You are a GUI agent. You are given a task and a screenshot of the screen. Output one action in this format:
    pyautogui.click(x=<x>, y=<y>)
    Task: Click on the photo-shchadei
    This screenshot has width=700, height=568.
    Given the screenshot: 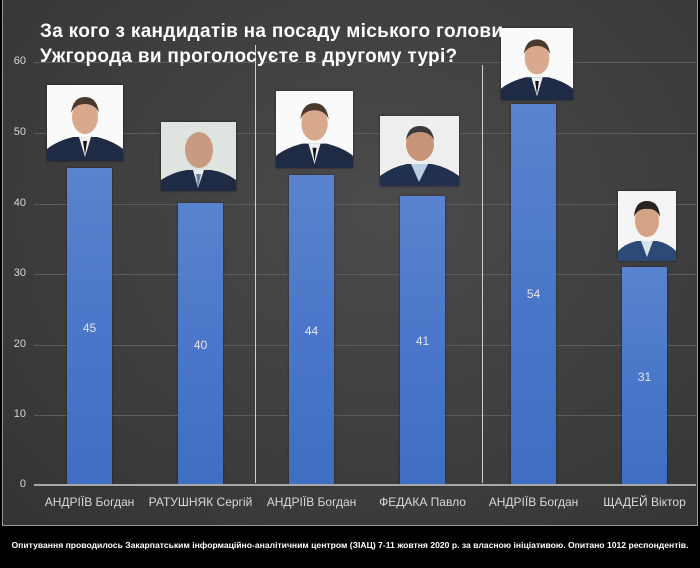 What is the action you would take?
    pyautogui.click(x=647, y=226)
    